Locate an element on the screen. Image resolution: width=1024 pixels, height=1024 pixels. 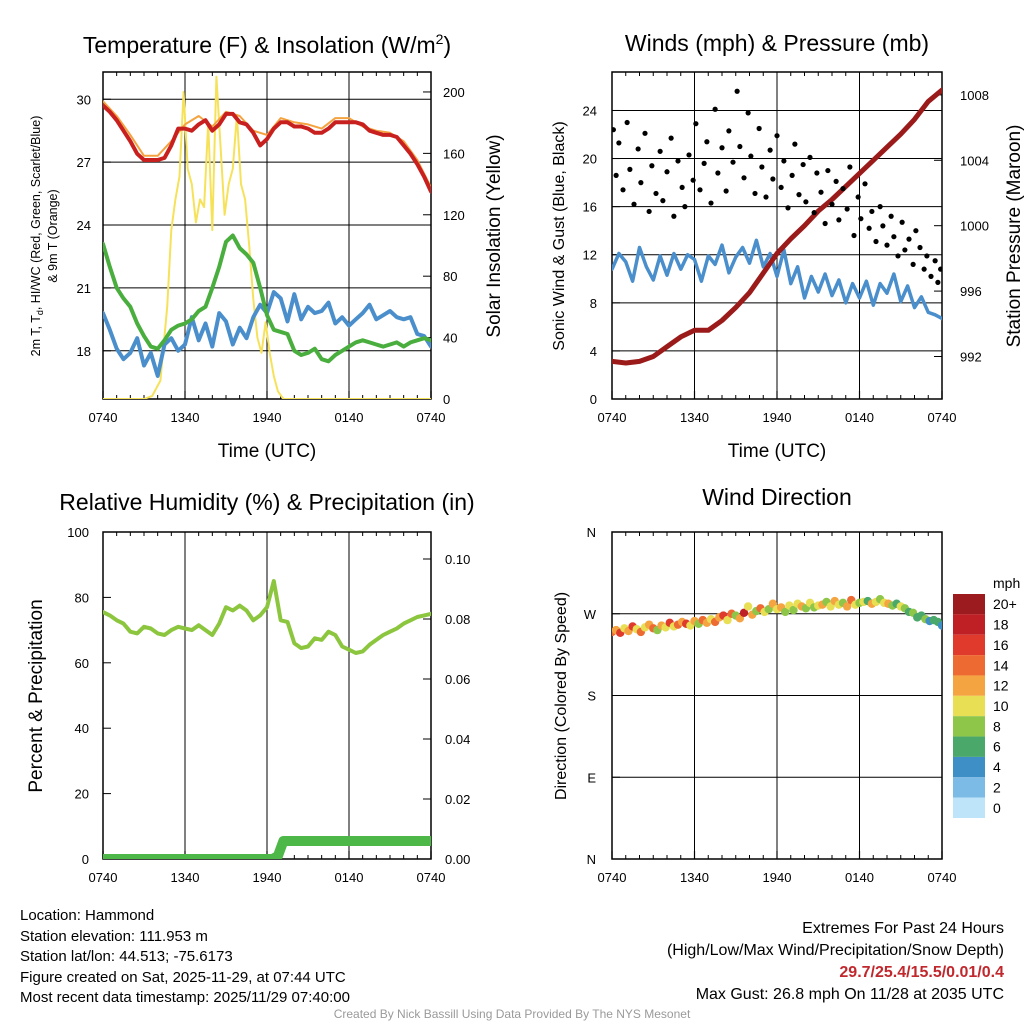
temp-series-orange is located at coordinates (267, 144).